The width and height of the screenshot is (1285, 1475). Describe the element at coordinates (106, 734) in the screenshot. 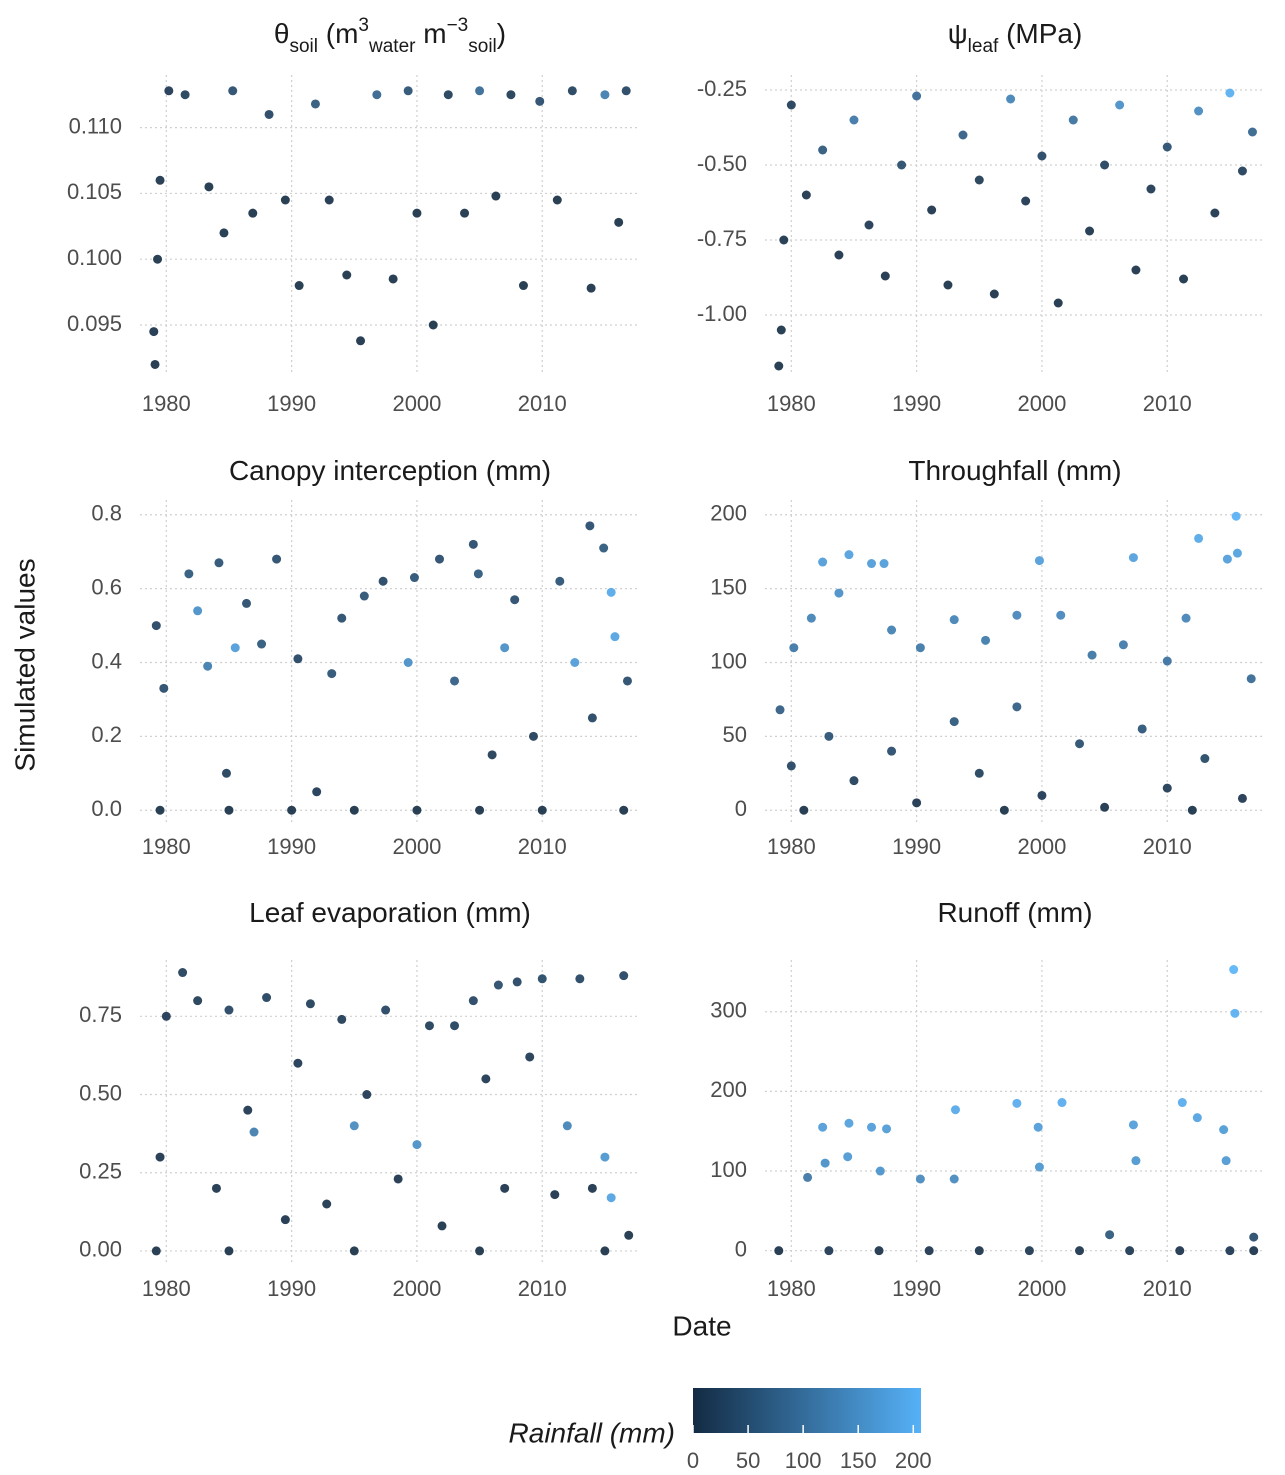

I see `y-tick-label: 0.2` at that location.